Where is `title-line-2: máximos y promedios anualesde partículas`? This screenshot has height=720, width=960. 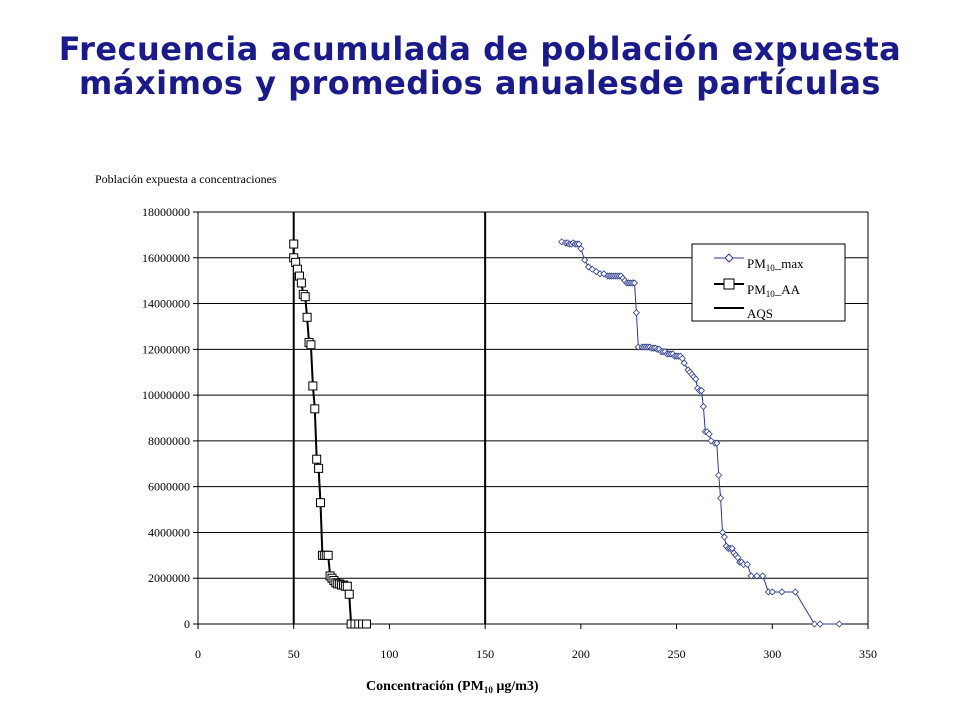 title-line-2: máximos y promedios anualesde partículas is located at coordinates (480, 83).